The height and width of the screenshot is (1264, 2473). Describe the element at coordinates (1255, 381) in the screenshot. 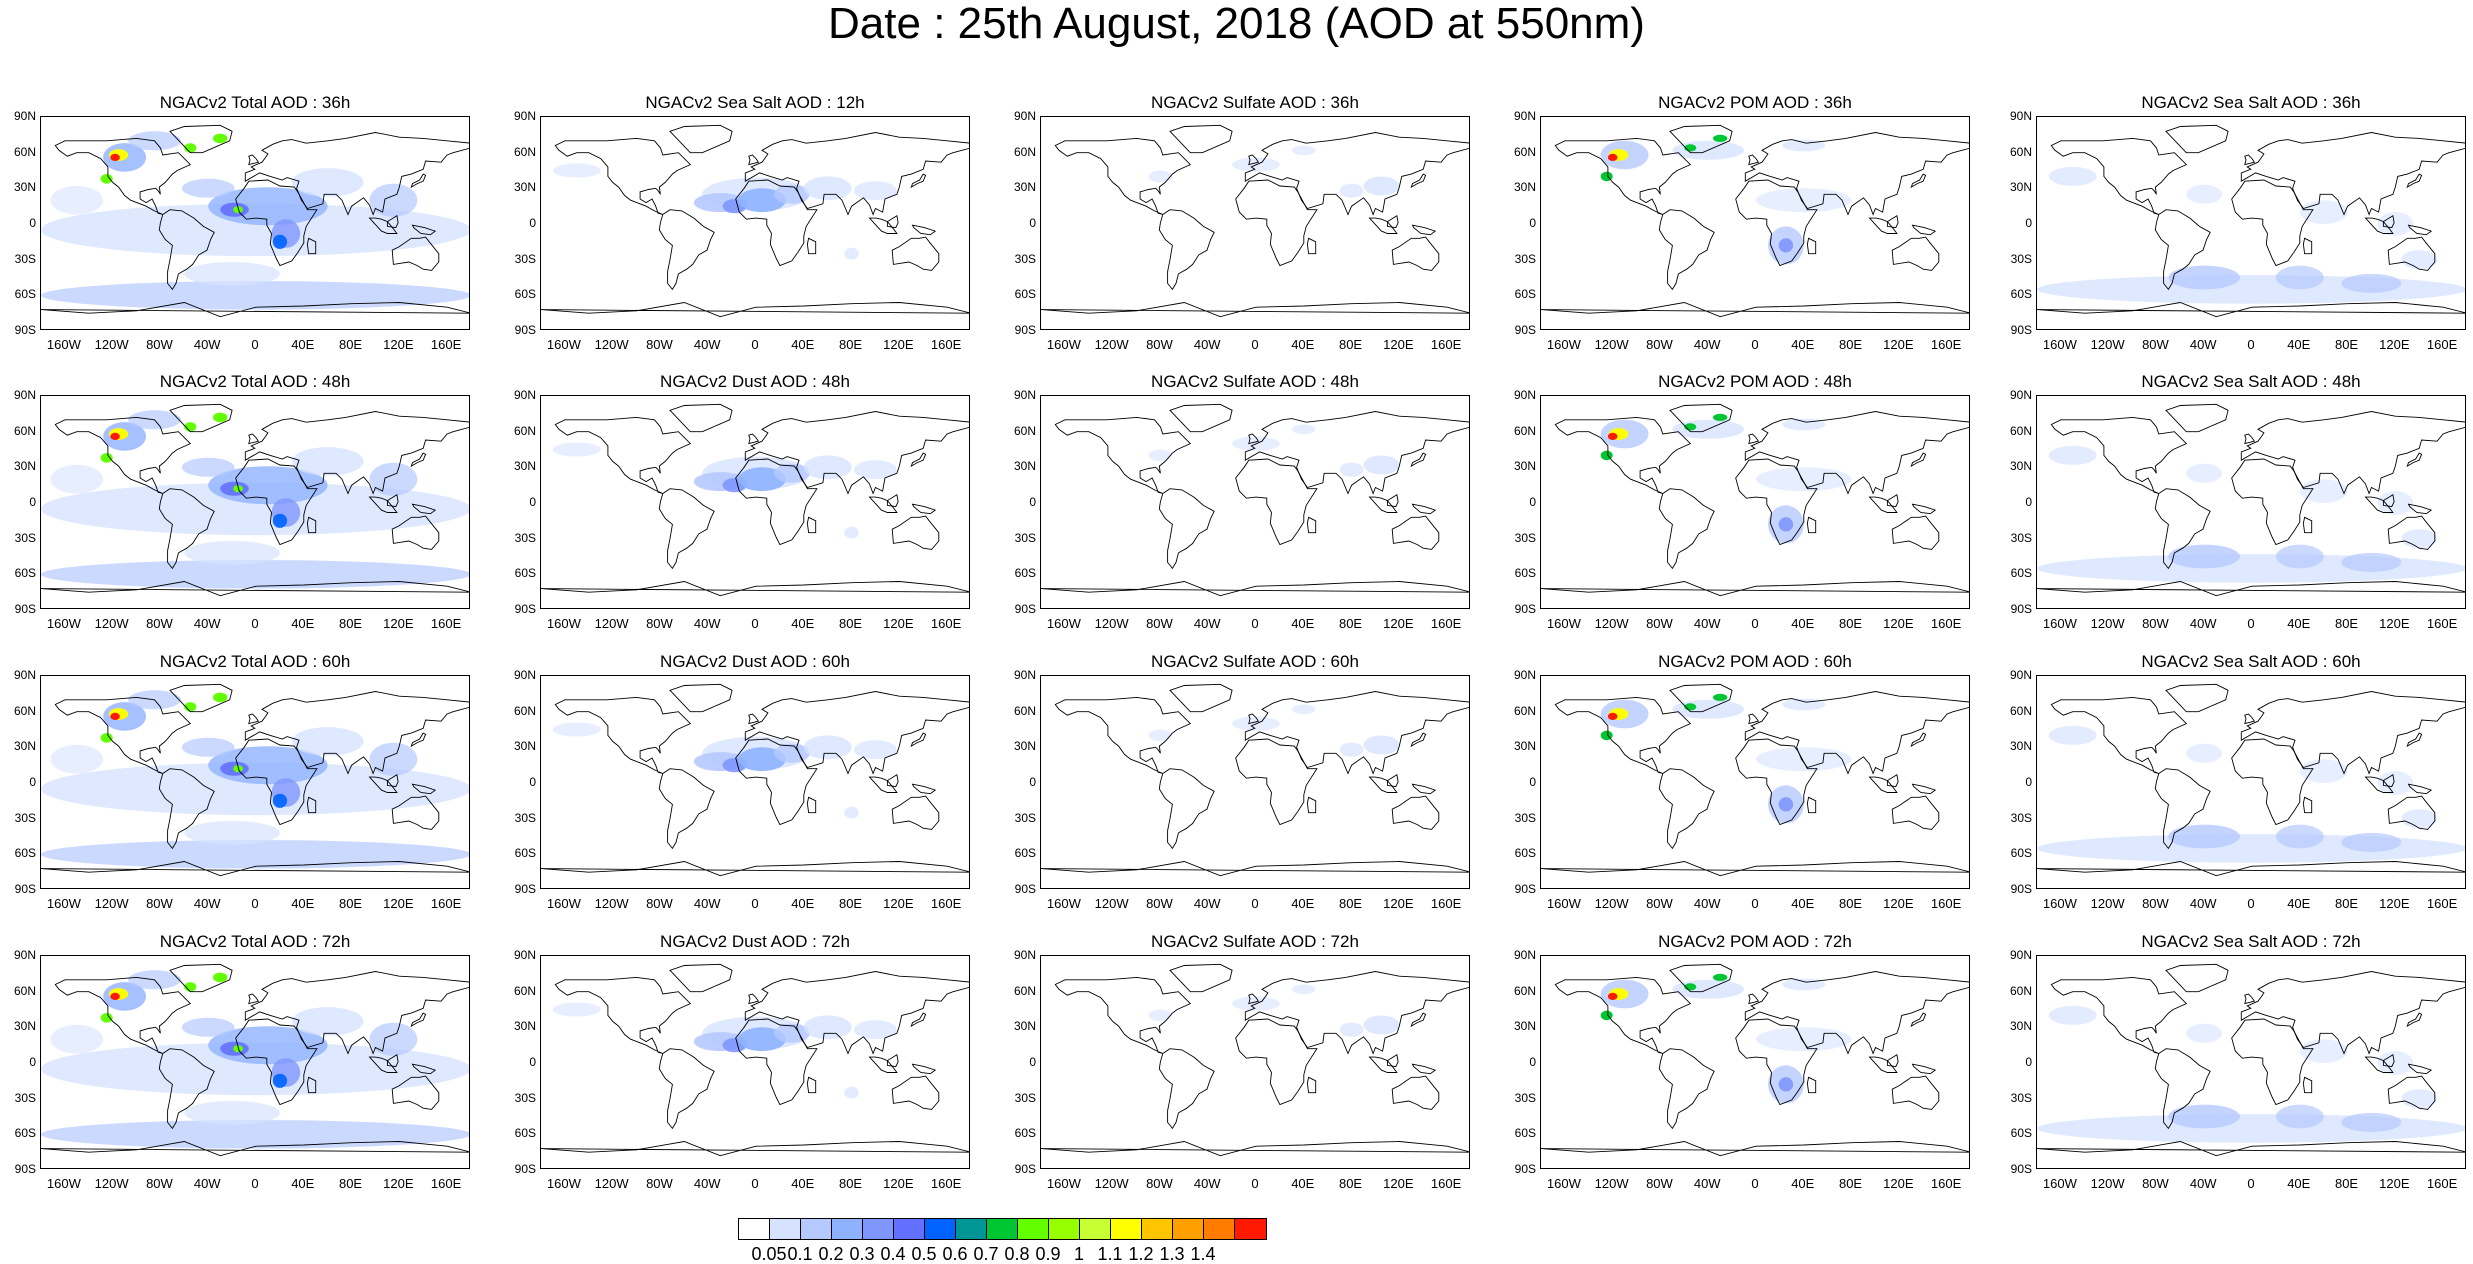

I see `panel-title: NGACv2 Sulfate AOD : 48h` at that location.